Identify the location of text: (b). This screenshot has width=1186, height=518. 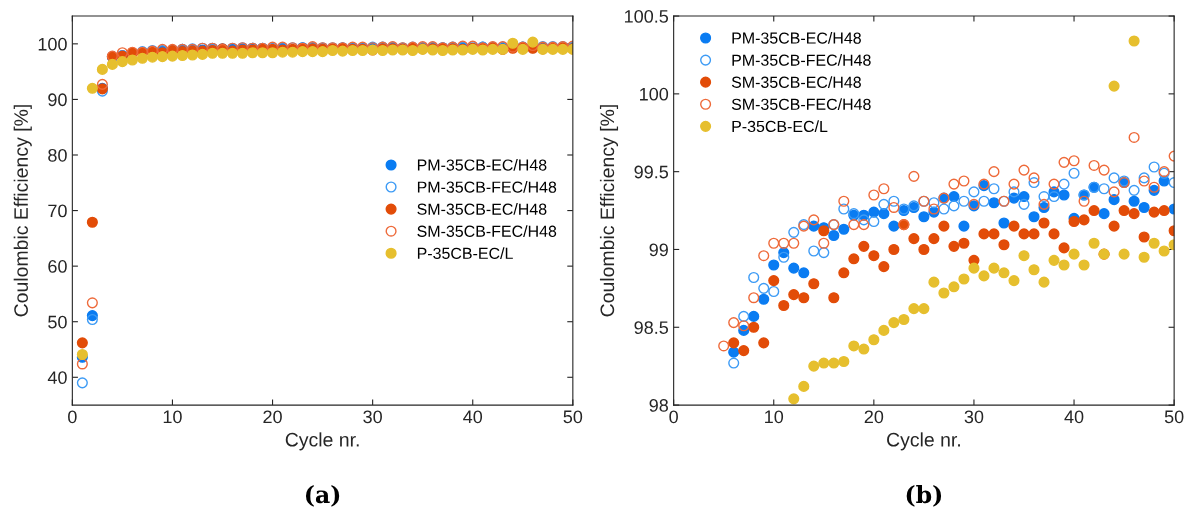
(924, 496).